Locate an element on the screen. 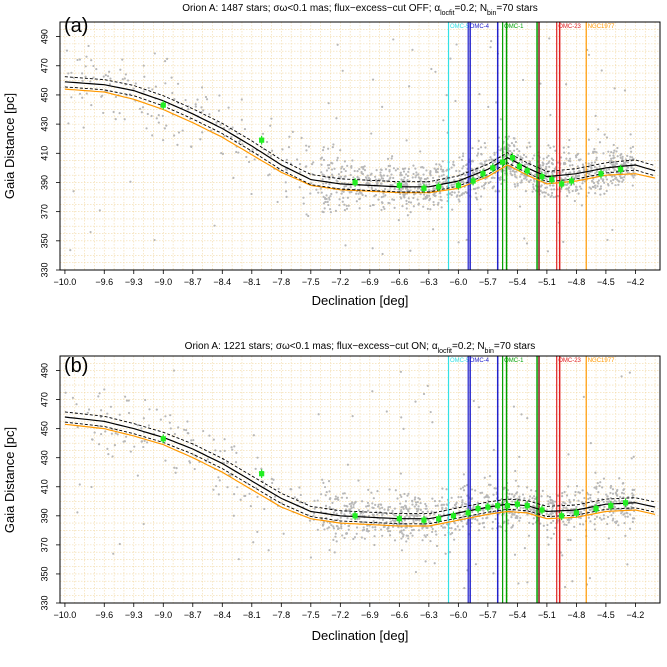 The height and width of the screenshot is (667, 667). x-axis-title: Declination [deg] is located at coordinates (360, 300).